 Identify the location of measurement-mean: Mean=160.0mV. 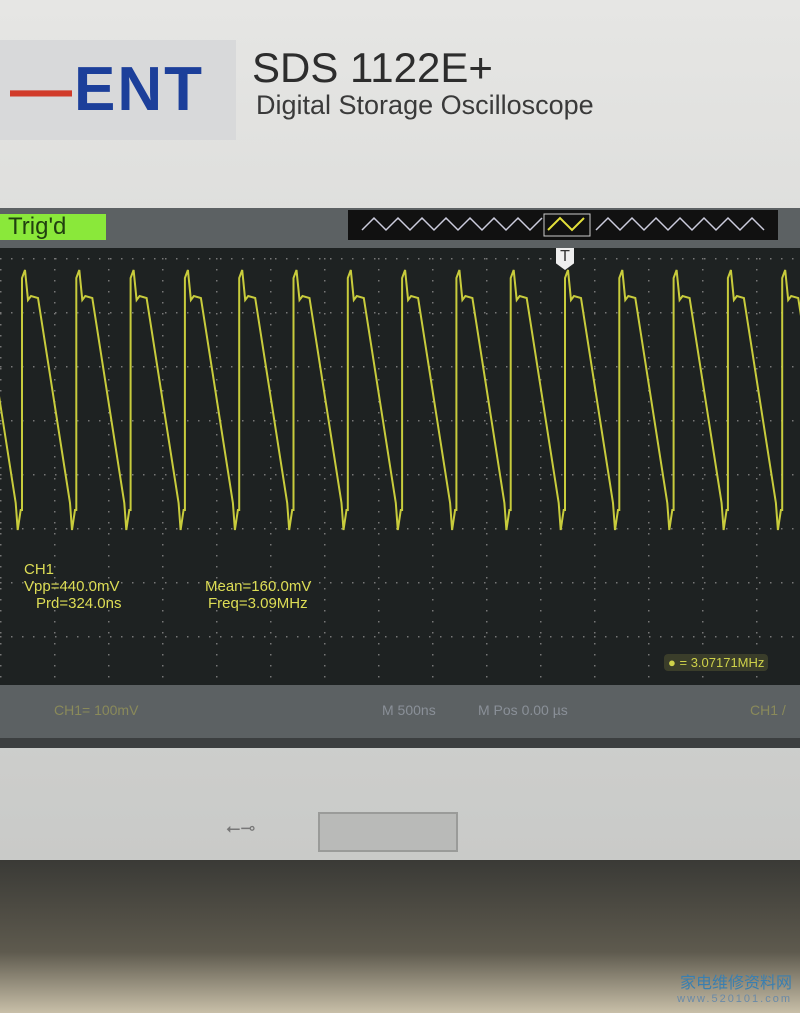
(258, 586).